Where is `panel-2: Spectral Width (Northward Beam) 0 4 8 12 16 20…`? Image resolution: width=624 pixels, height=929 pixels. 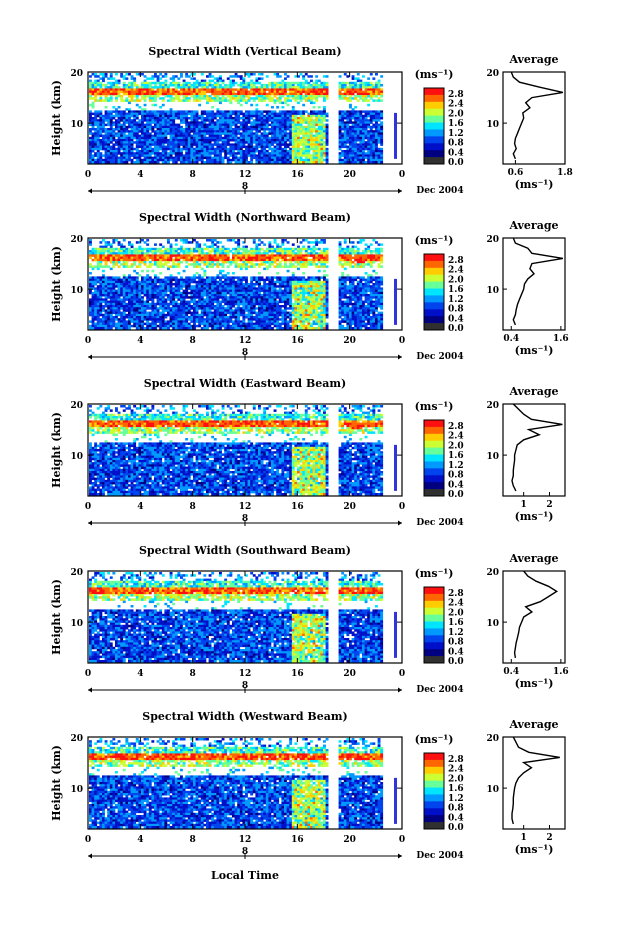 panel-2: Spectral Width (Northward Beam) 0 4 8 12 16 20… is located at coordinates (309, 286).